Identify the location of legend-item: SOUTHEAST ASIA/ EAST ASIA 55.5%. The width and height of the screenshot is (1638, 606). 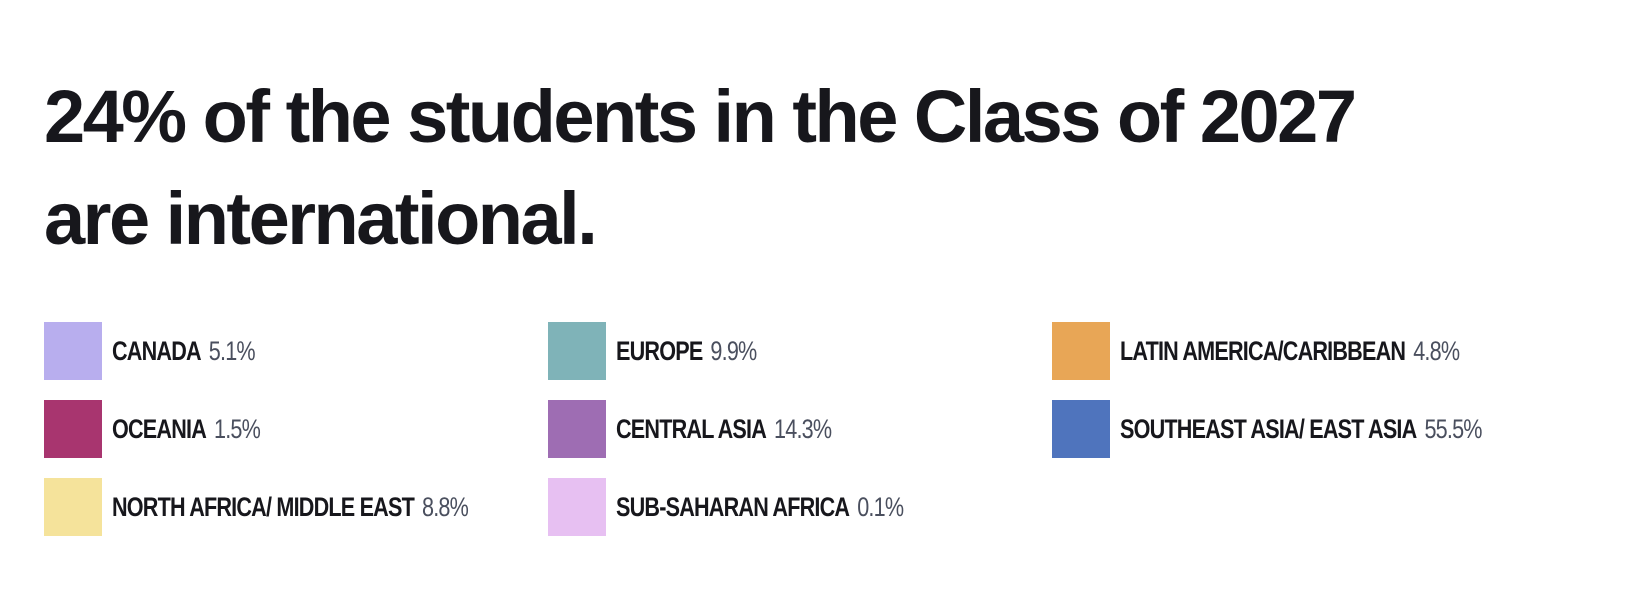
(1304, 429).